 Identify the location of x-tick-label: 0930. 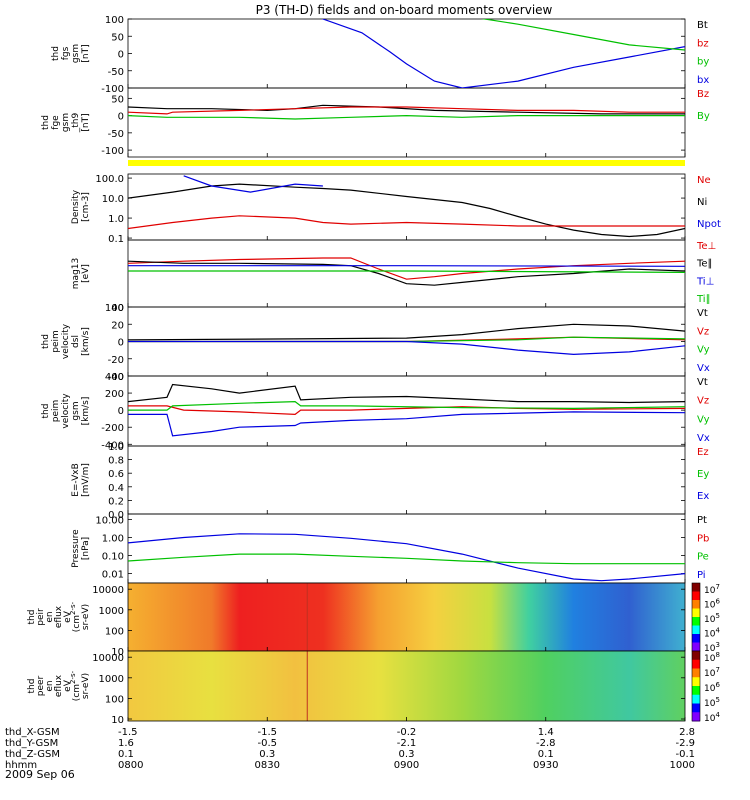
(545, 765).